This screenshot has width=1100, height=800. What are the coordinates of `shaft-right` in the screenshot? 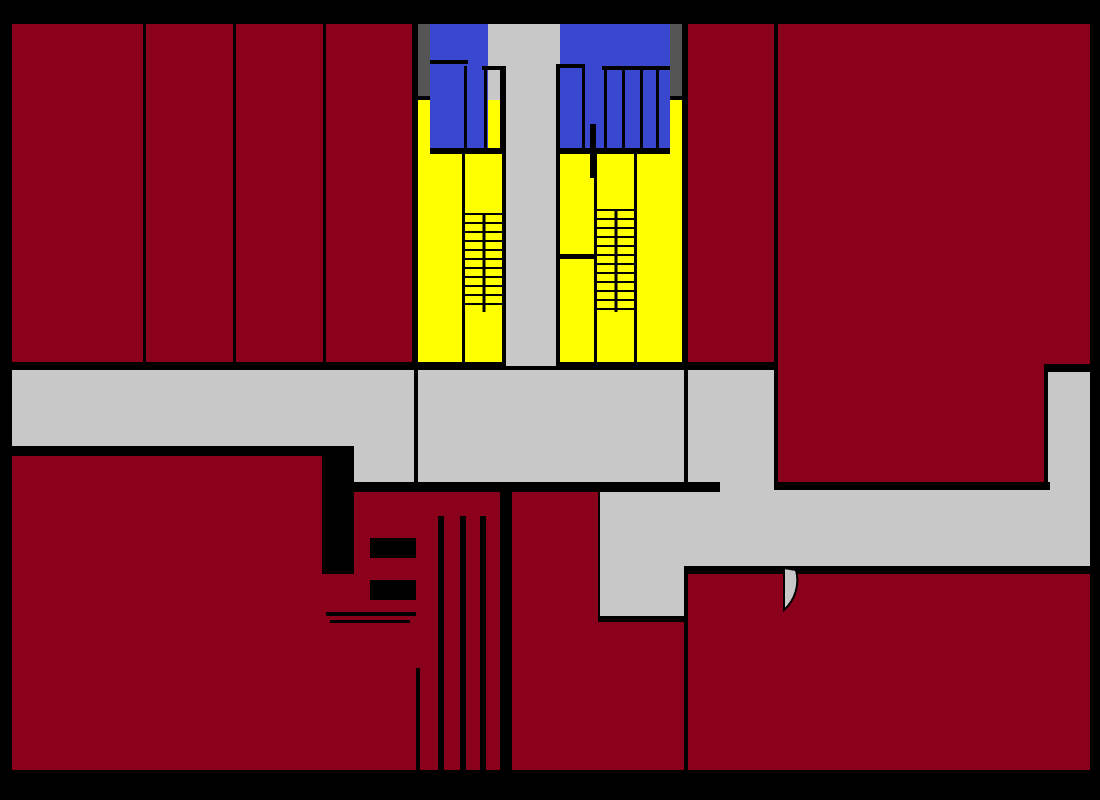 It's located at (677, 60).